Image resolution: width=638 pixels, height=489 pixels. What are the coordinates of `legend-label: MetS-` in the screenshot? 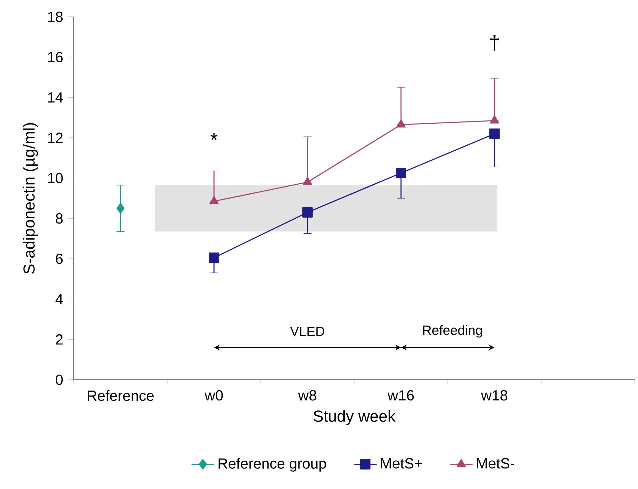 It's located at (496, 463).